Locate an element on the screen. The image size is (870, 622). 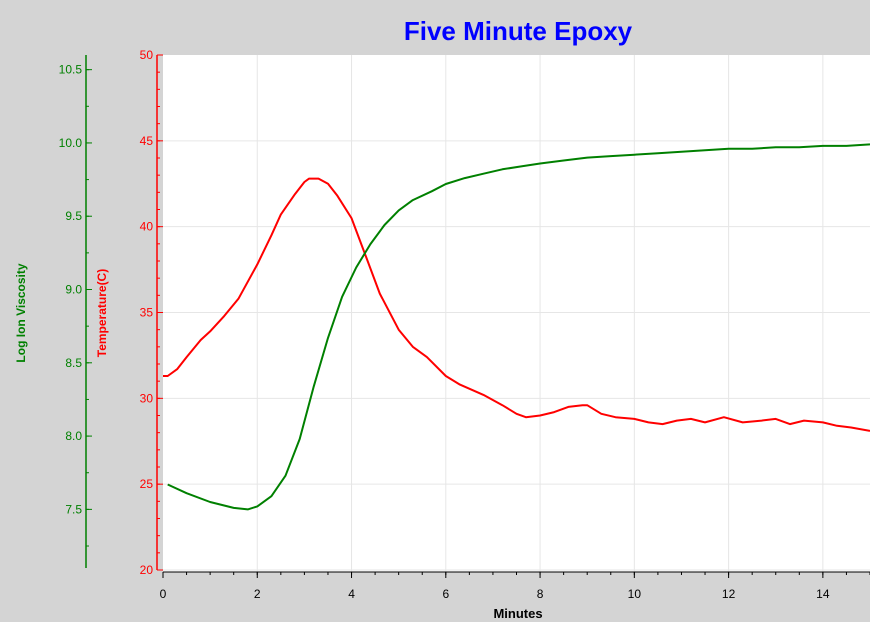
temperature-tick-label: 30 is located at coordinates (147, 398).